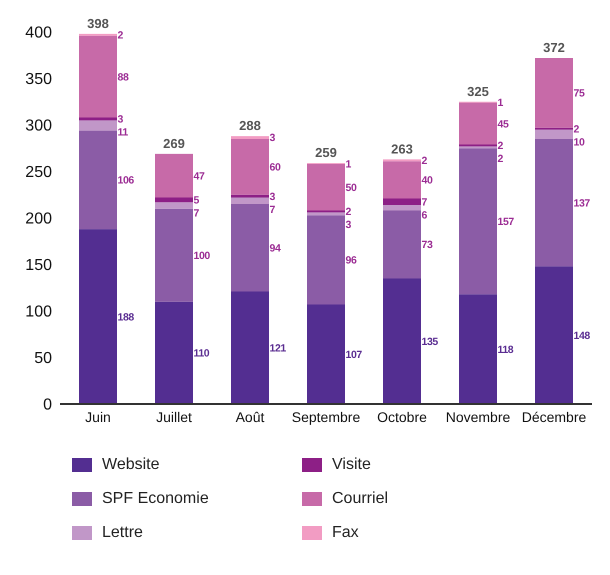 The height and width of the screenshot is (575, 610). Describe the element at coordinates (554, 416) in the screenshot. I see `x-tick-label: Décembre` at that location.